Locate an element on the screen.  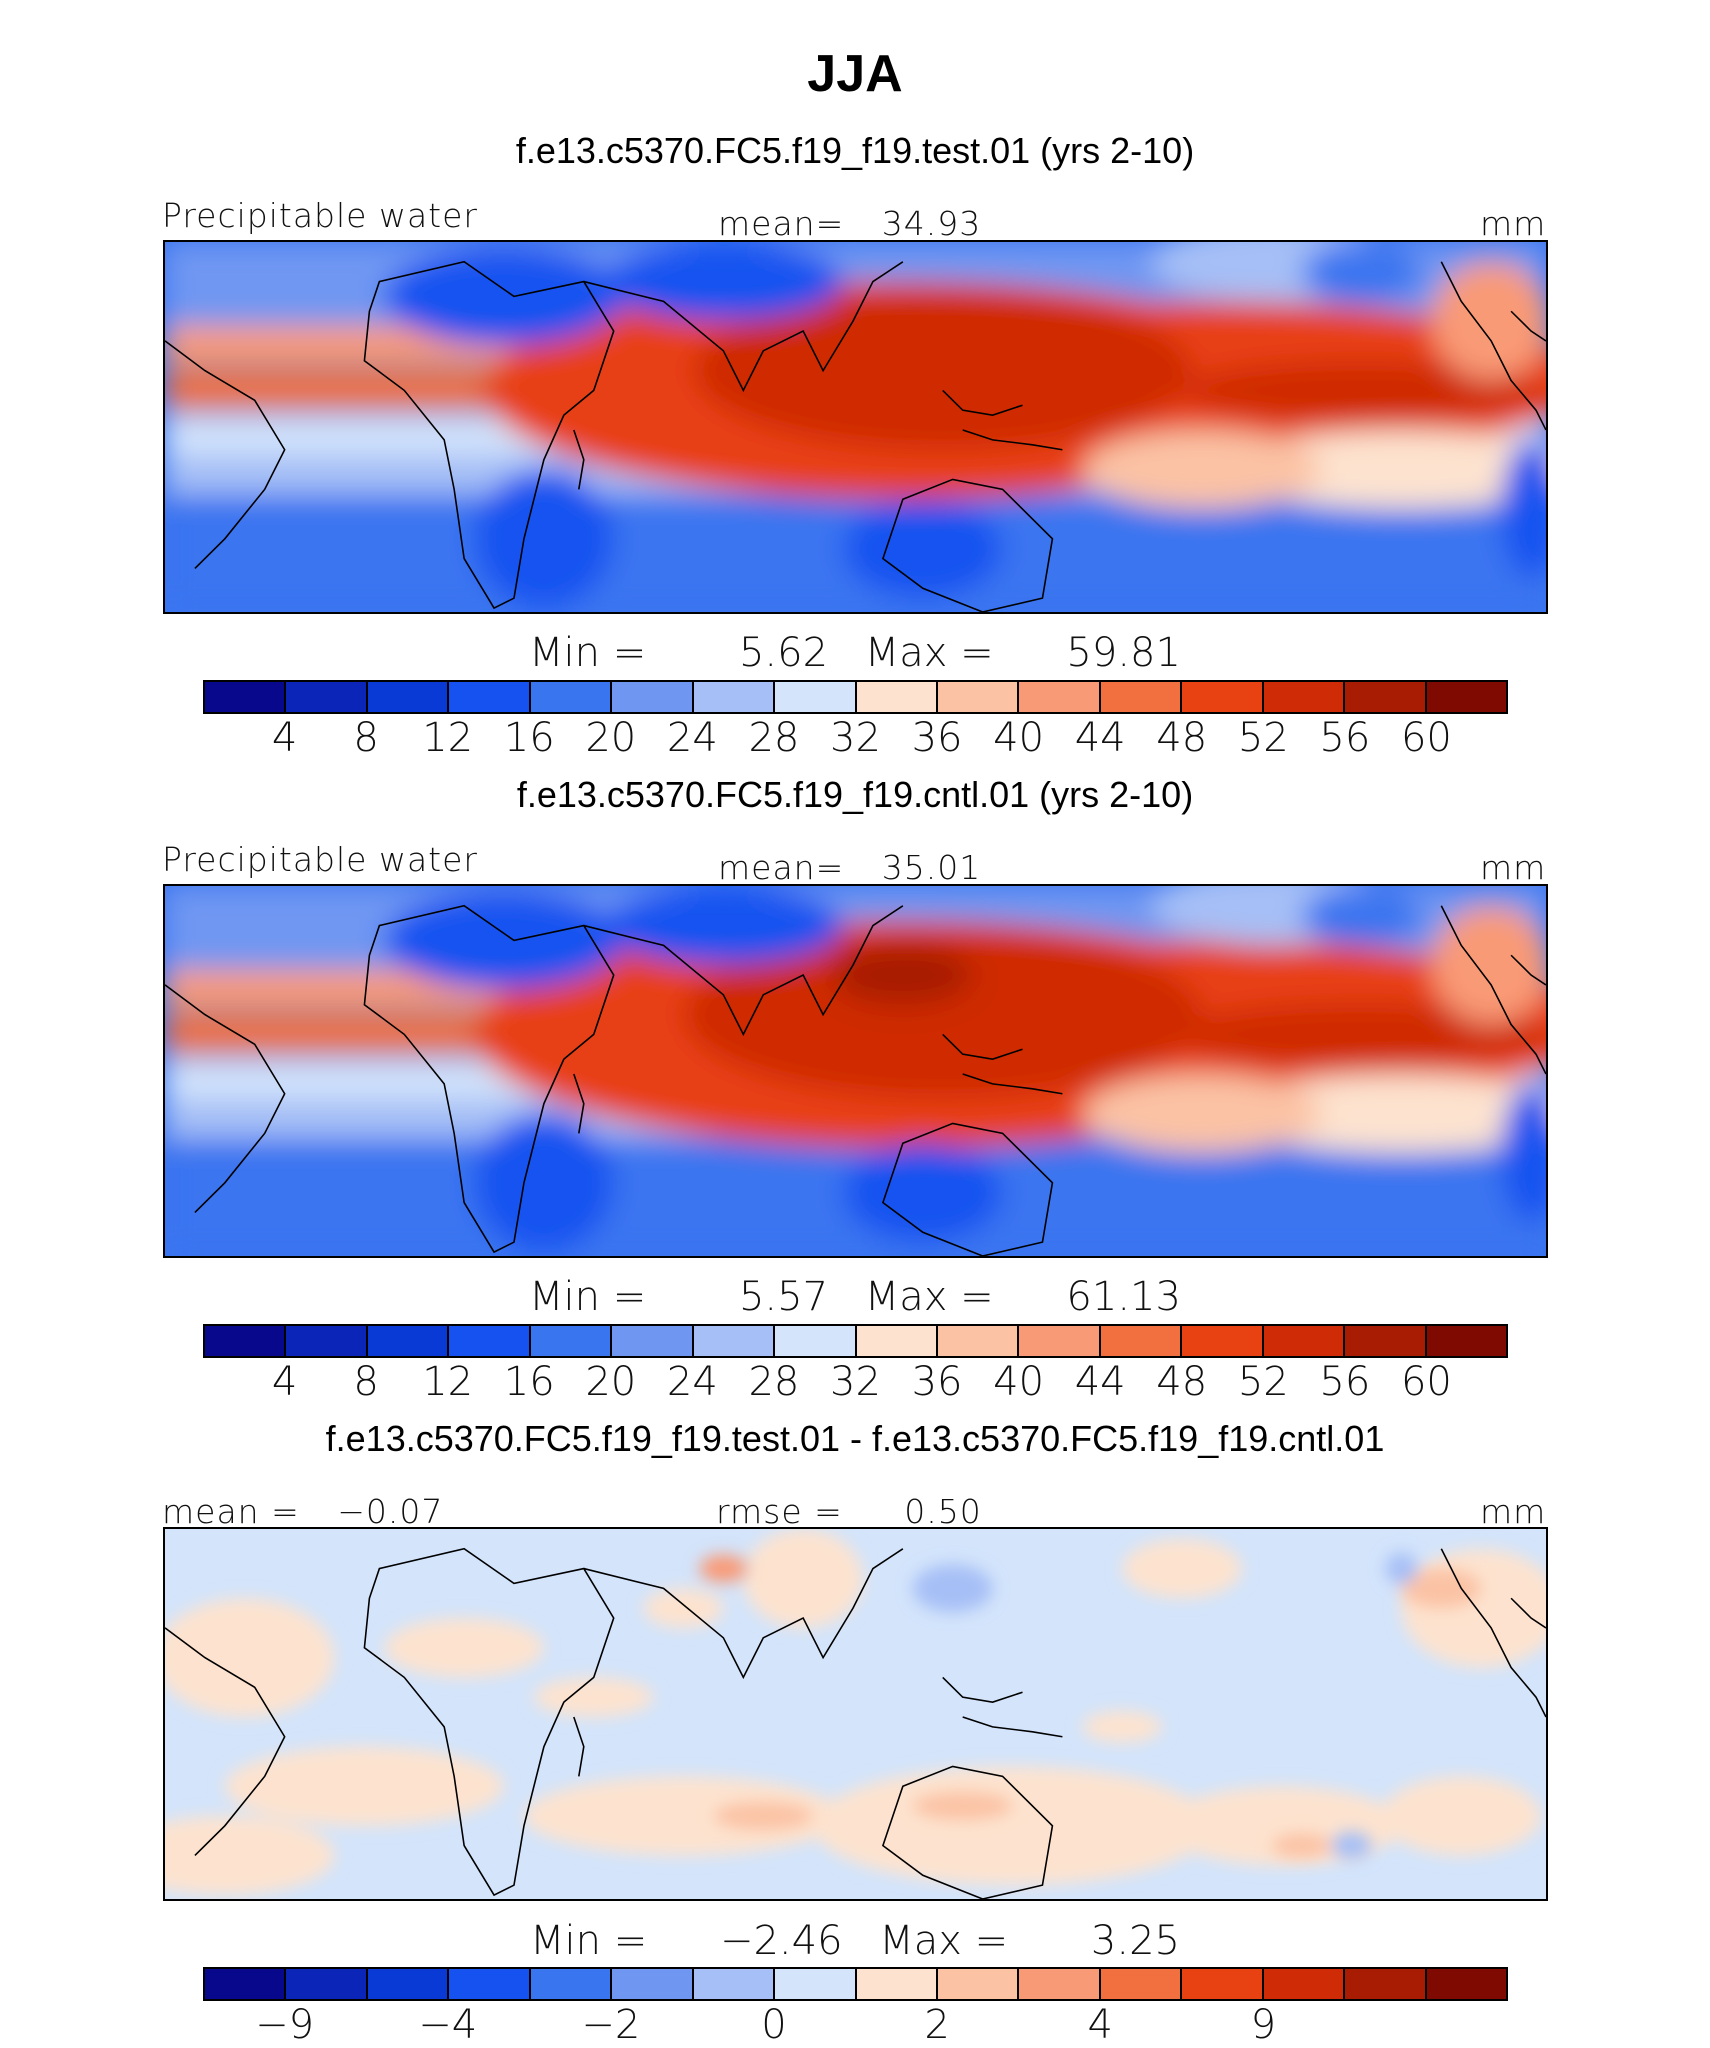
panel2-mean-label: mean= 35.01 is located at coordinates (849, 867).